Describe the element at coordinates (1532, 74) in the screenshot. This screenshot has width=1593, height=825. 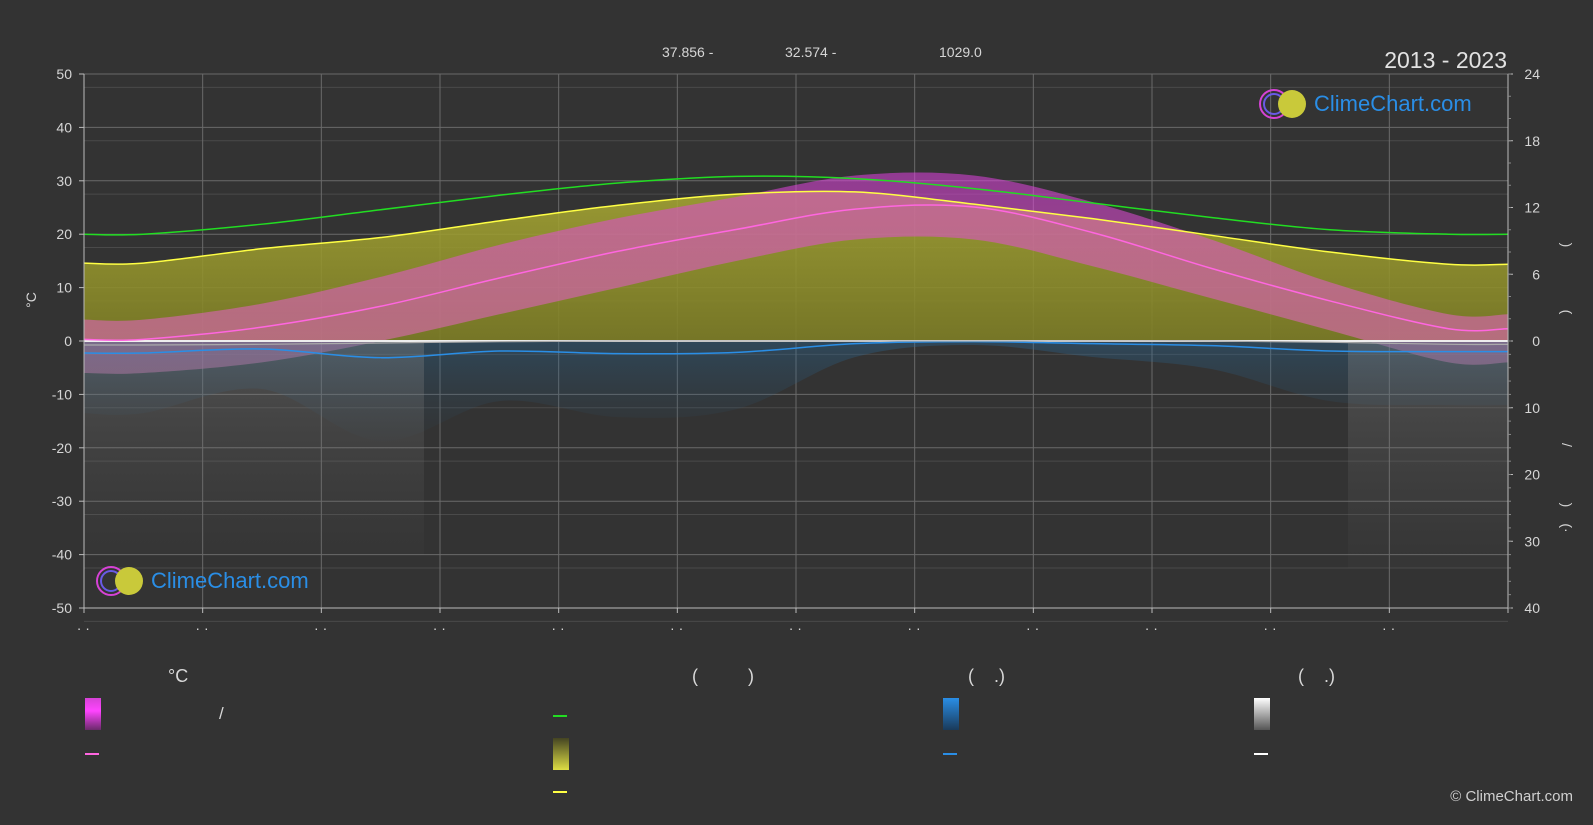
I see `right-top-tick-label: 24` at that location.